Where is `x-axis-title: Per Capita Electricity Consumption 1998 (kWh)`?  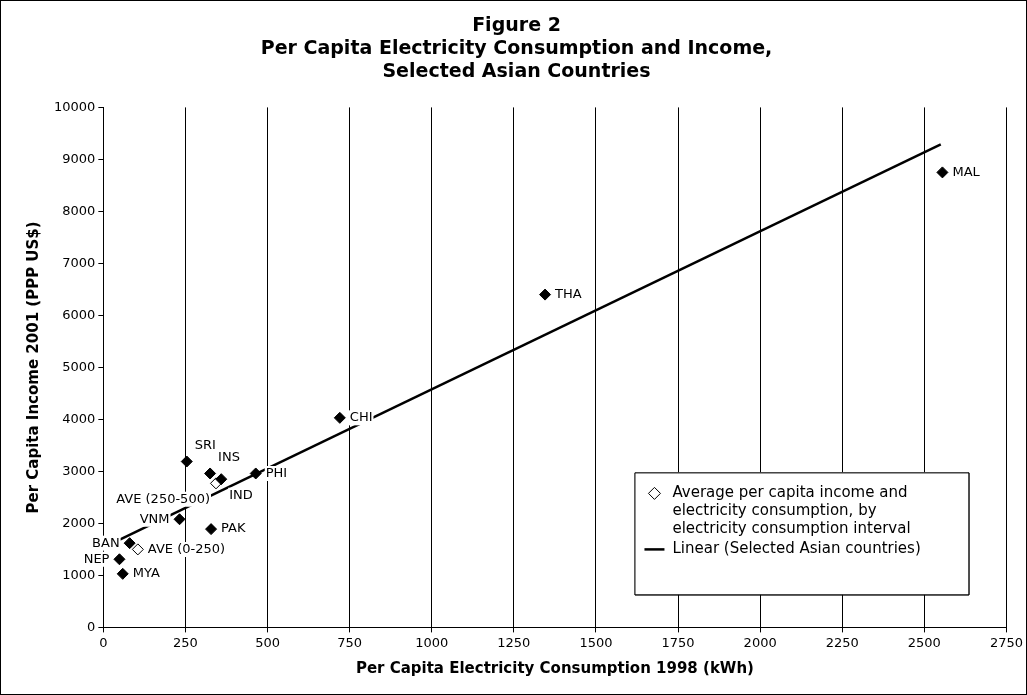 x-axis-title: Per Capita Electricity Consumption 1998 (kWh) is located at coordinates (554, 667).